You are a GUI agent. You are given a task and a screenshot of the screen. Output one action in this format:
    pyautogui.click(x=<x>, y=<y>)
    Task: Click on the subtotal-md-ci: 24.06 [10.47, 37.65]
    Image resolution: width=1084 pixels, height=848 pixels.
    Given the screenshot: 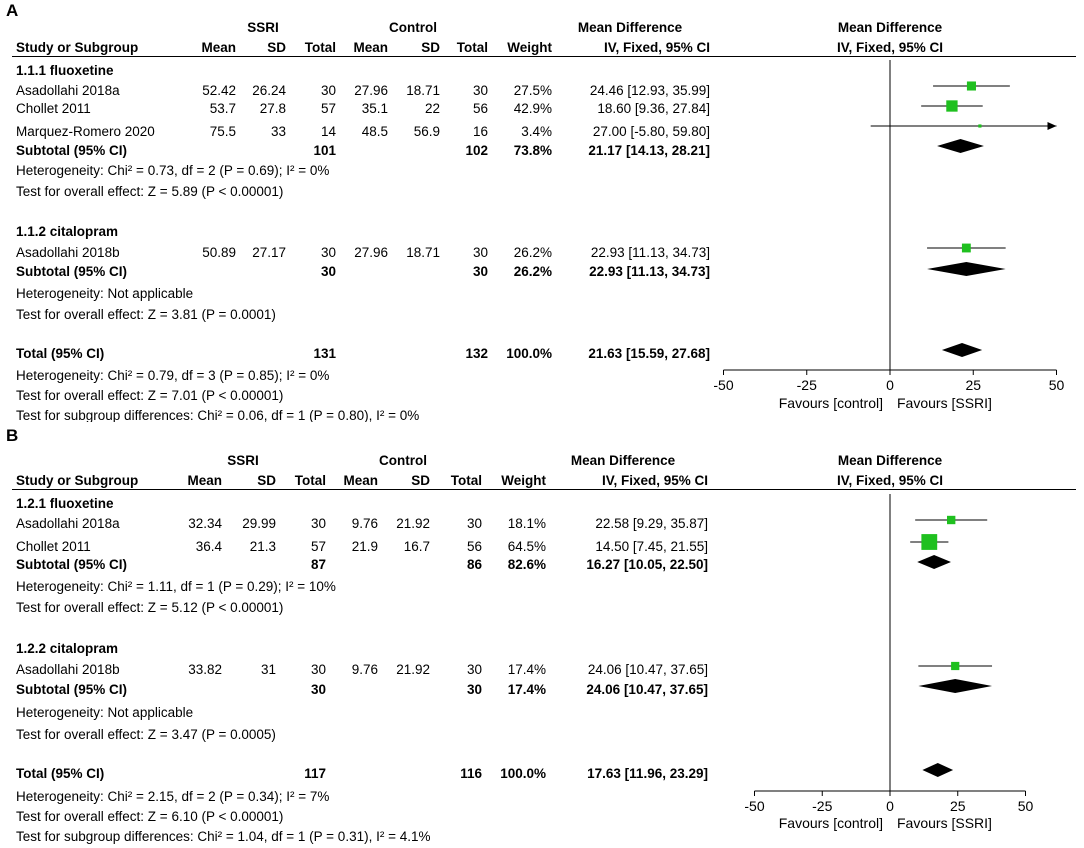 What is the action you would take?
    pyautogui.click(x=647, y=689)
    